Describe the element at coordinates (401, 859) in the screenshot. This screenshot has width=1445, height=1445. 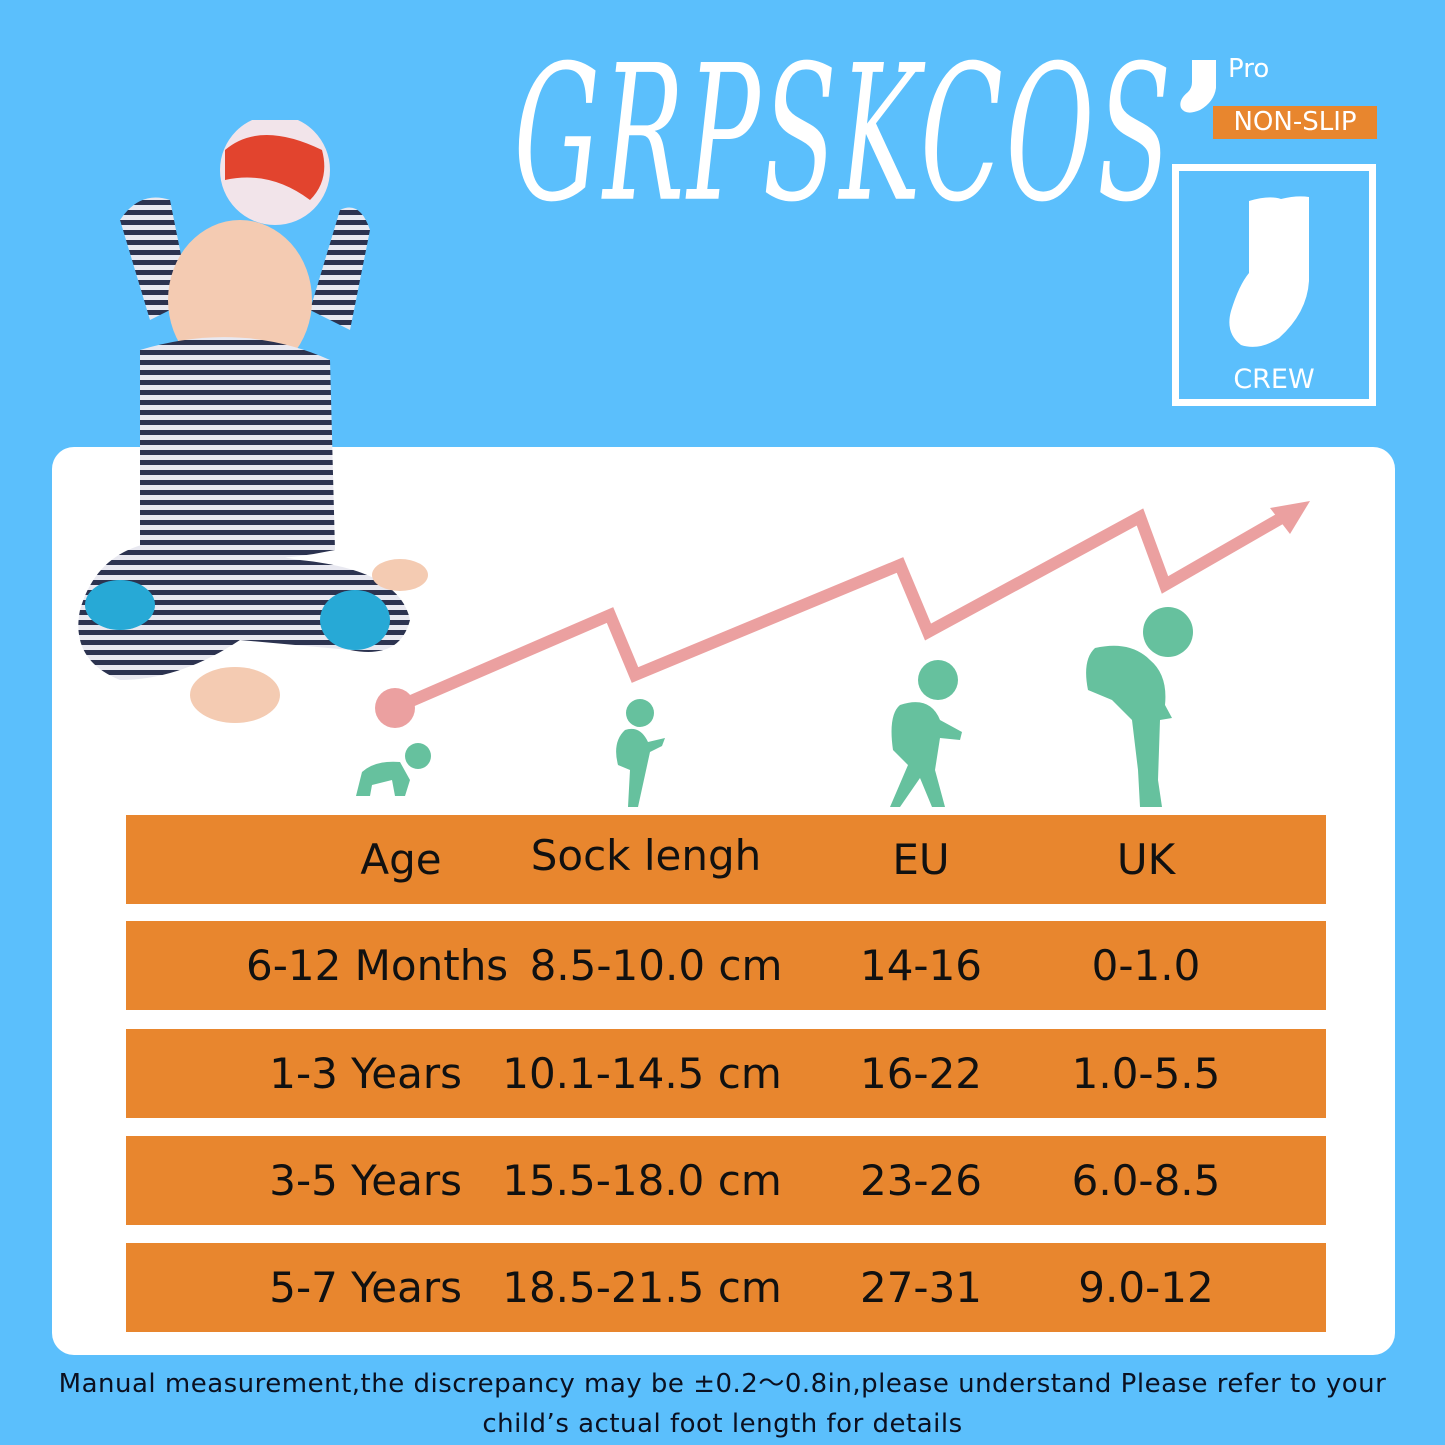
I see `header-age: Age` at that location.